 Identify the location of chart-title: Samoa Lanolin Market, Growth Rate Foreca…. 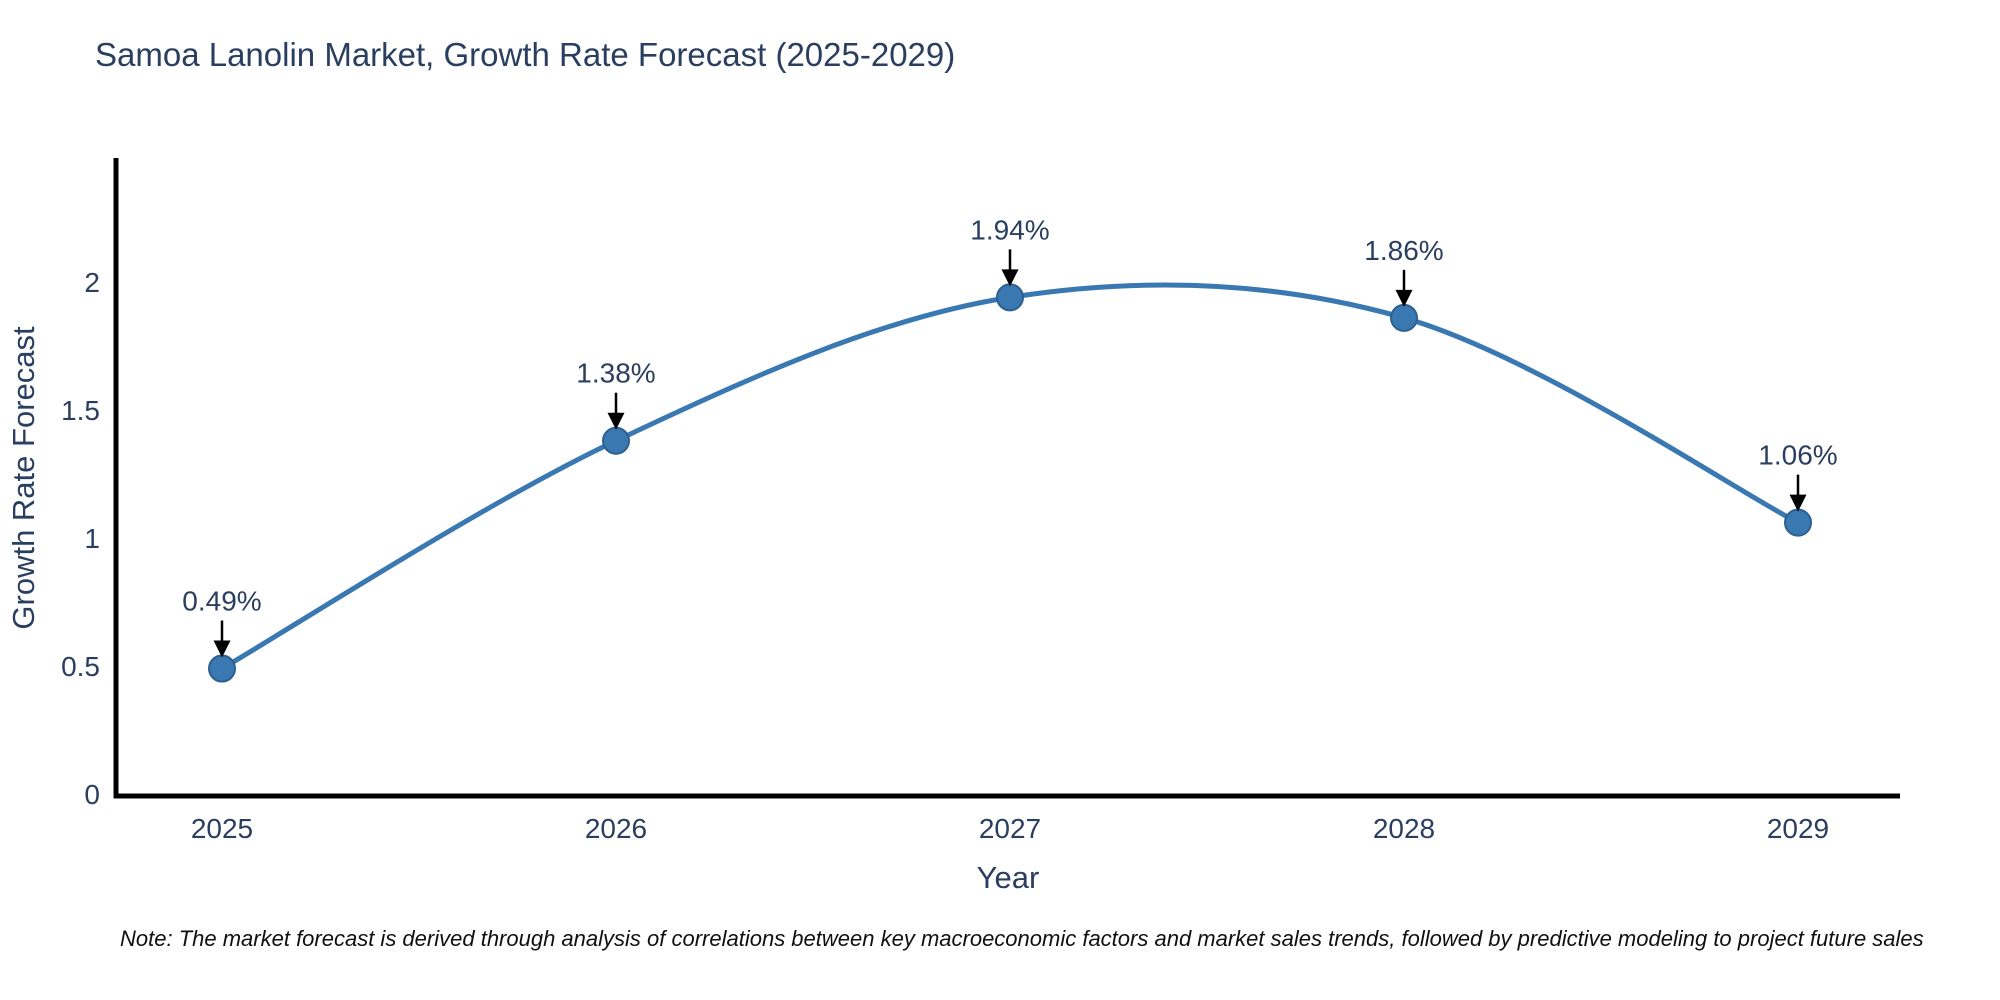
(525, 54).